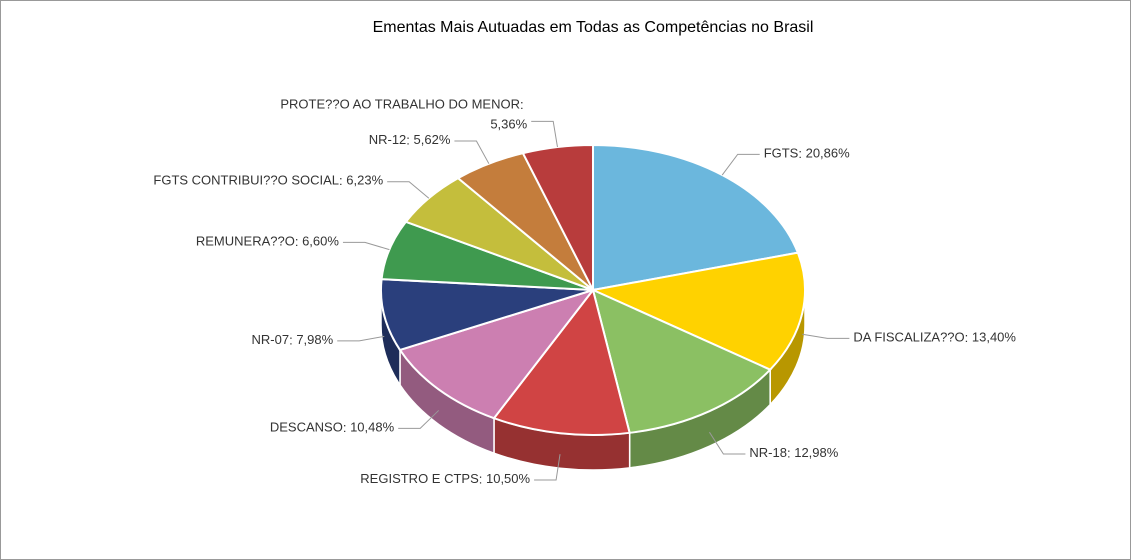 The width and height of the screenshot is (1131, 560). What do you see at coordinates (508, 478) in the screenshot?
I see `label-value: 10,50%` at bounding box center [508, 478].